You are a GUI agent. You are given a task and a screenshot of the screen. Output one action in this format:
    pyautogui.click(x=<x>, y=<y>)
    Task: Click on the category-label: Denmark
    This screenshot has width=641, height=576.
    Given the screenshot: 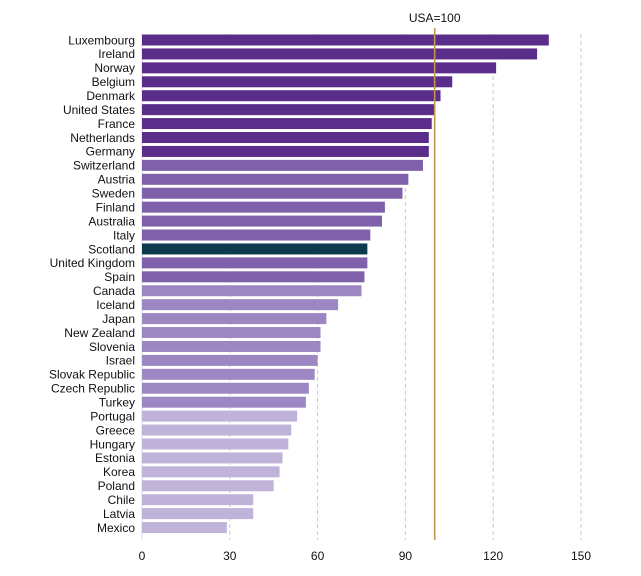 What is the action you would take?
    pyautogui.click(x=111, y=96)
    